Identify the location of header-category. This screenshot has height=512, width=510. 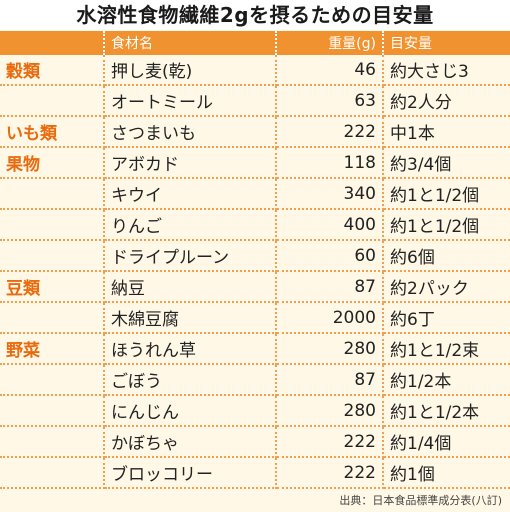
(52, 43).